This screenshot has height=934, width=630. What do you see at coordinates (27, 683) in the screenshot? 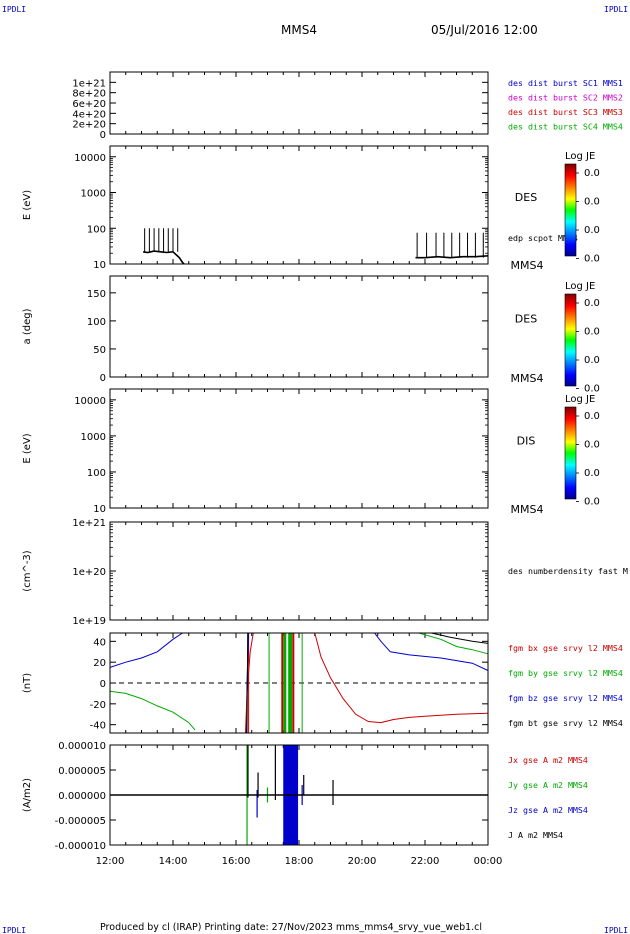
I see `y-axis-label: (nT)` at bounding box center [27, 683].